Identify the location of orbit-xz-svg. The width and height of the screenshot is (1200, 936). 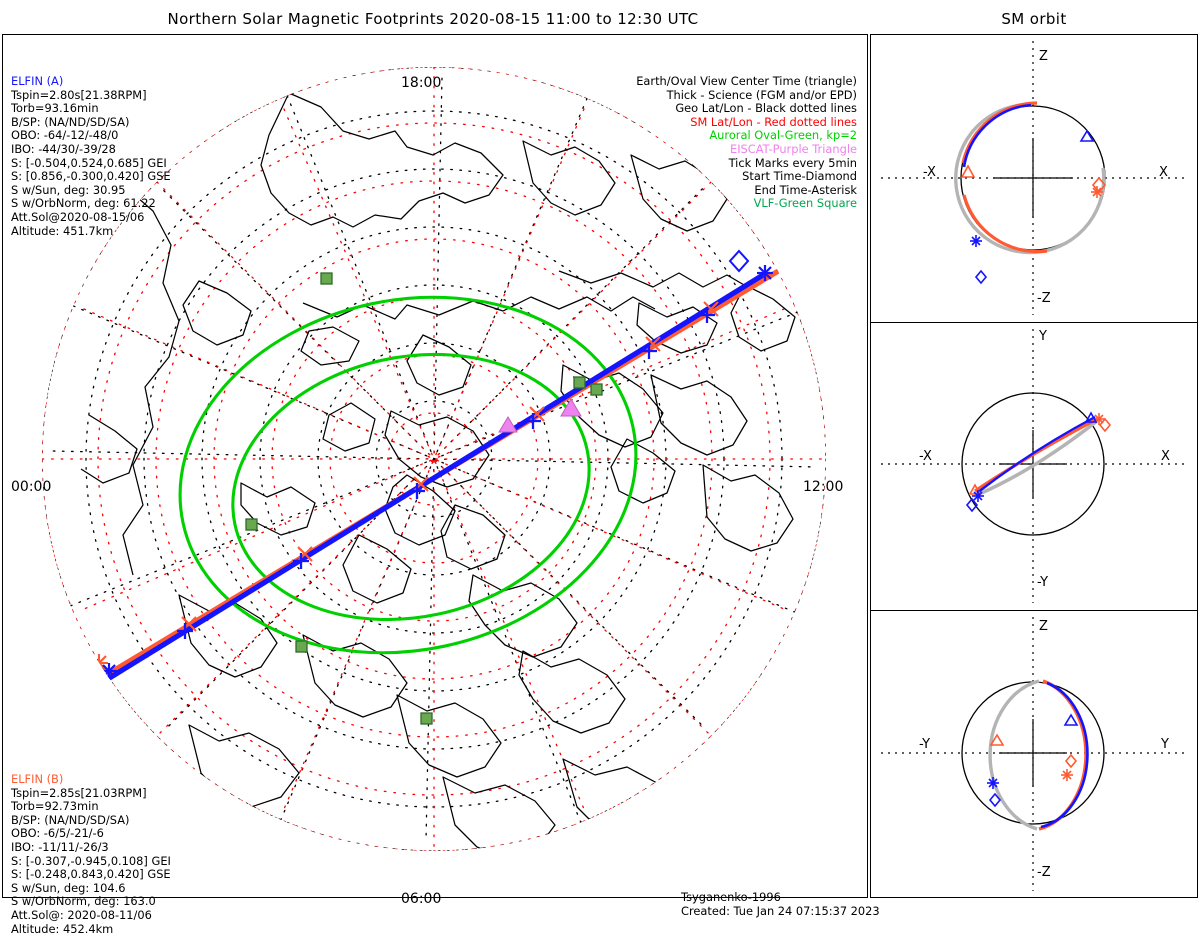
(1033, 178).